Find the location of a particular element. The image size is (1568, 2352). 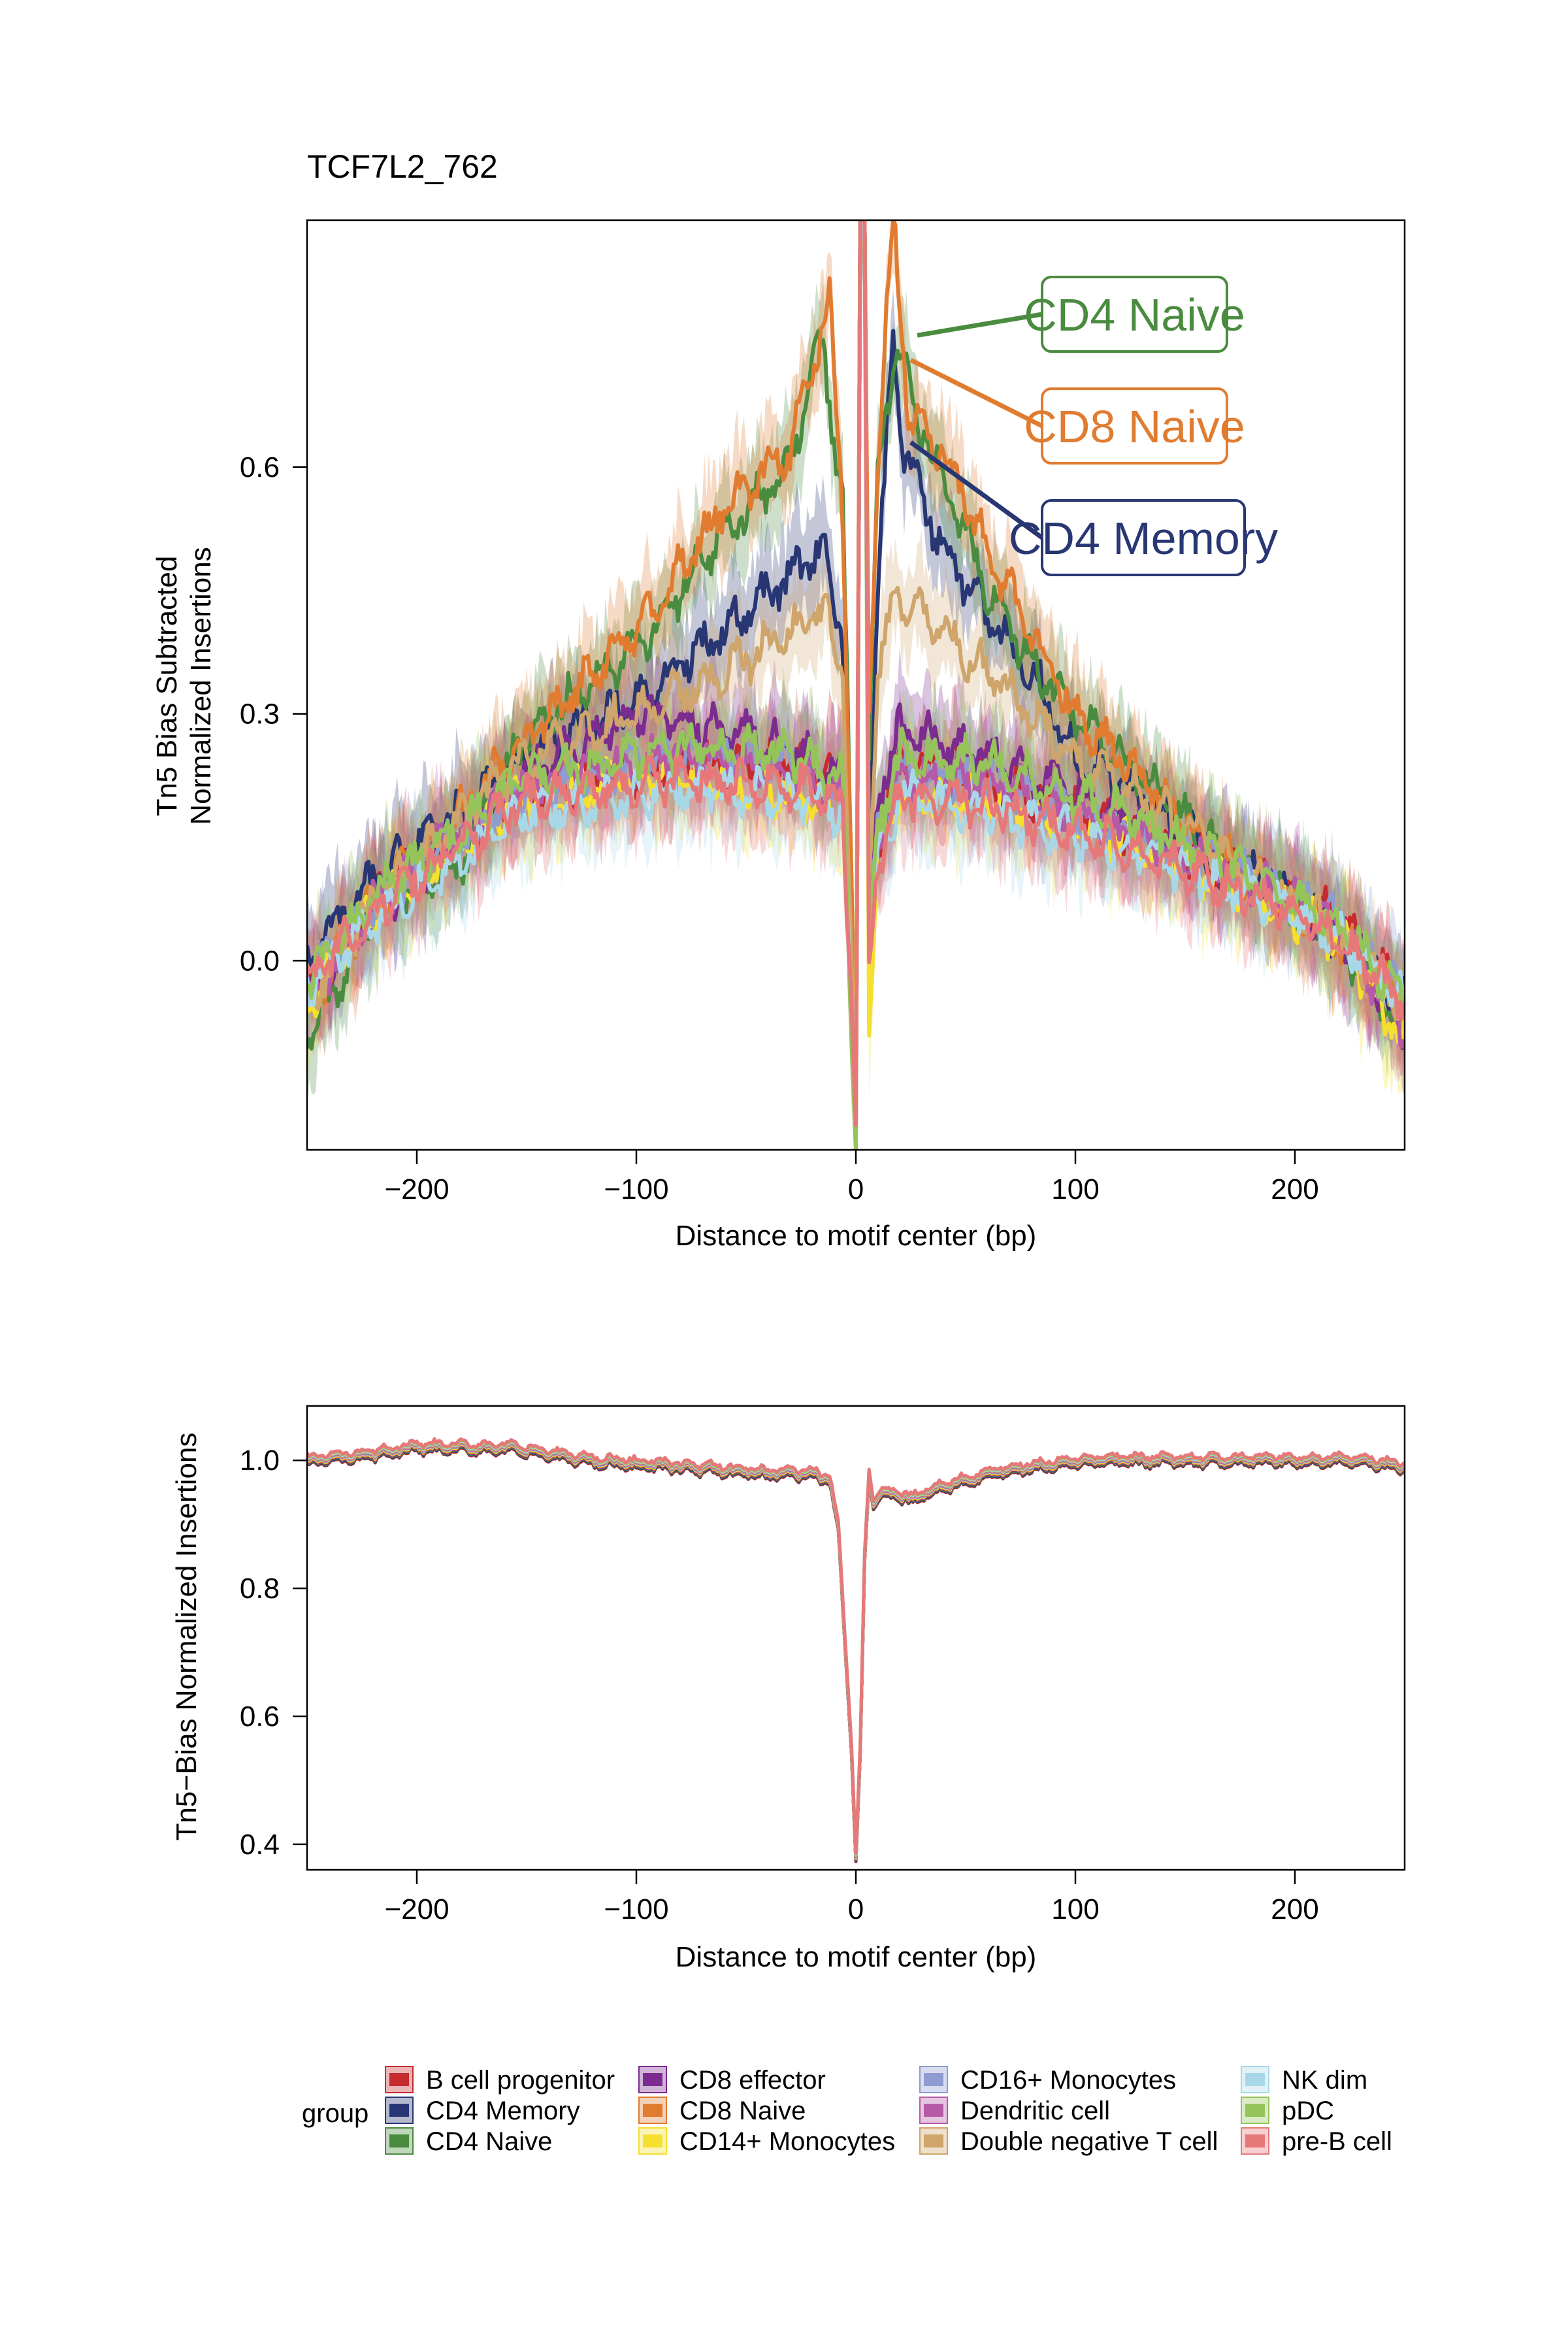

bottom-line-cd16-monocytes is located at coordinates (856, 1650).